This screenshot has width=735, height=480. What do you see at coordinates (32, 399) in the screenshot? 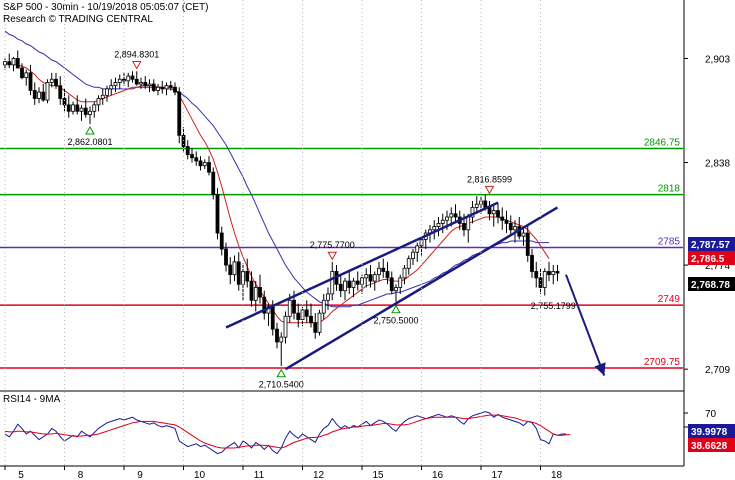
I see `rsi-panel-title: RSI14 - 9MA` at bounding box center [32, 399].